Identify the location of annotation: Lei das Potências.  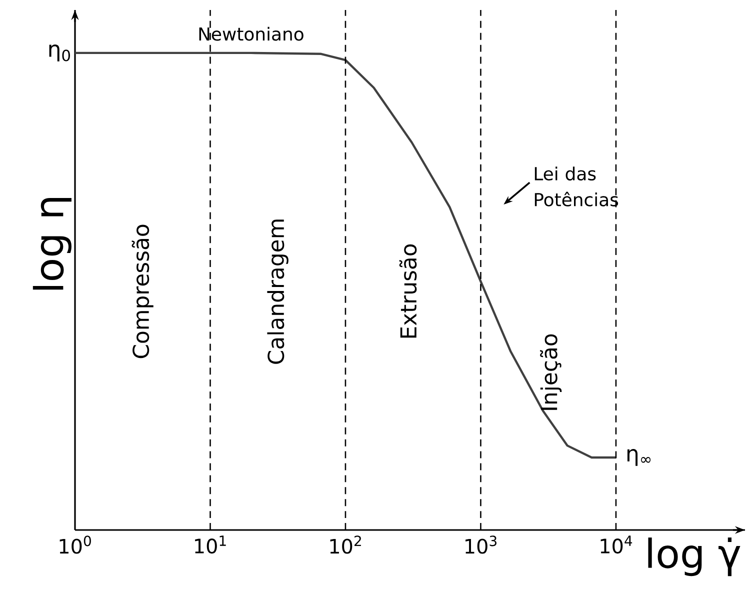
(576, 186).